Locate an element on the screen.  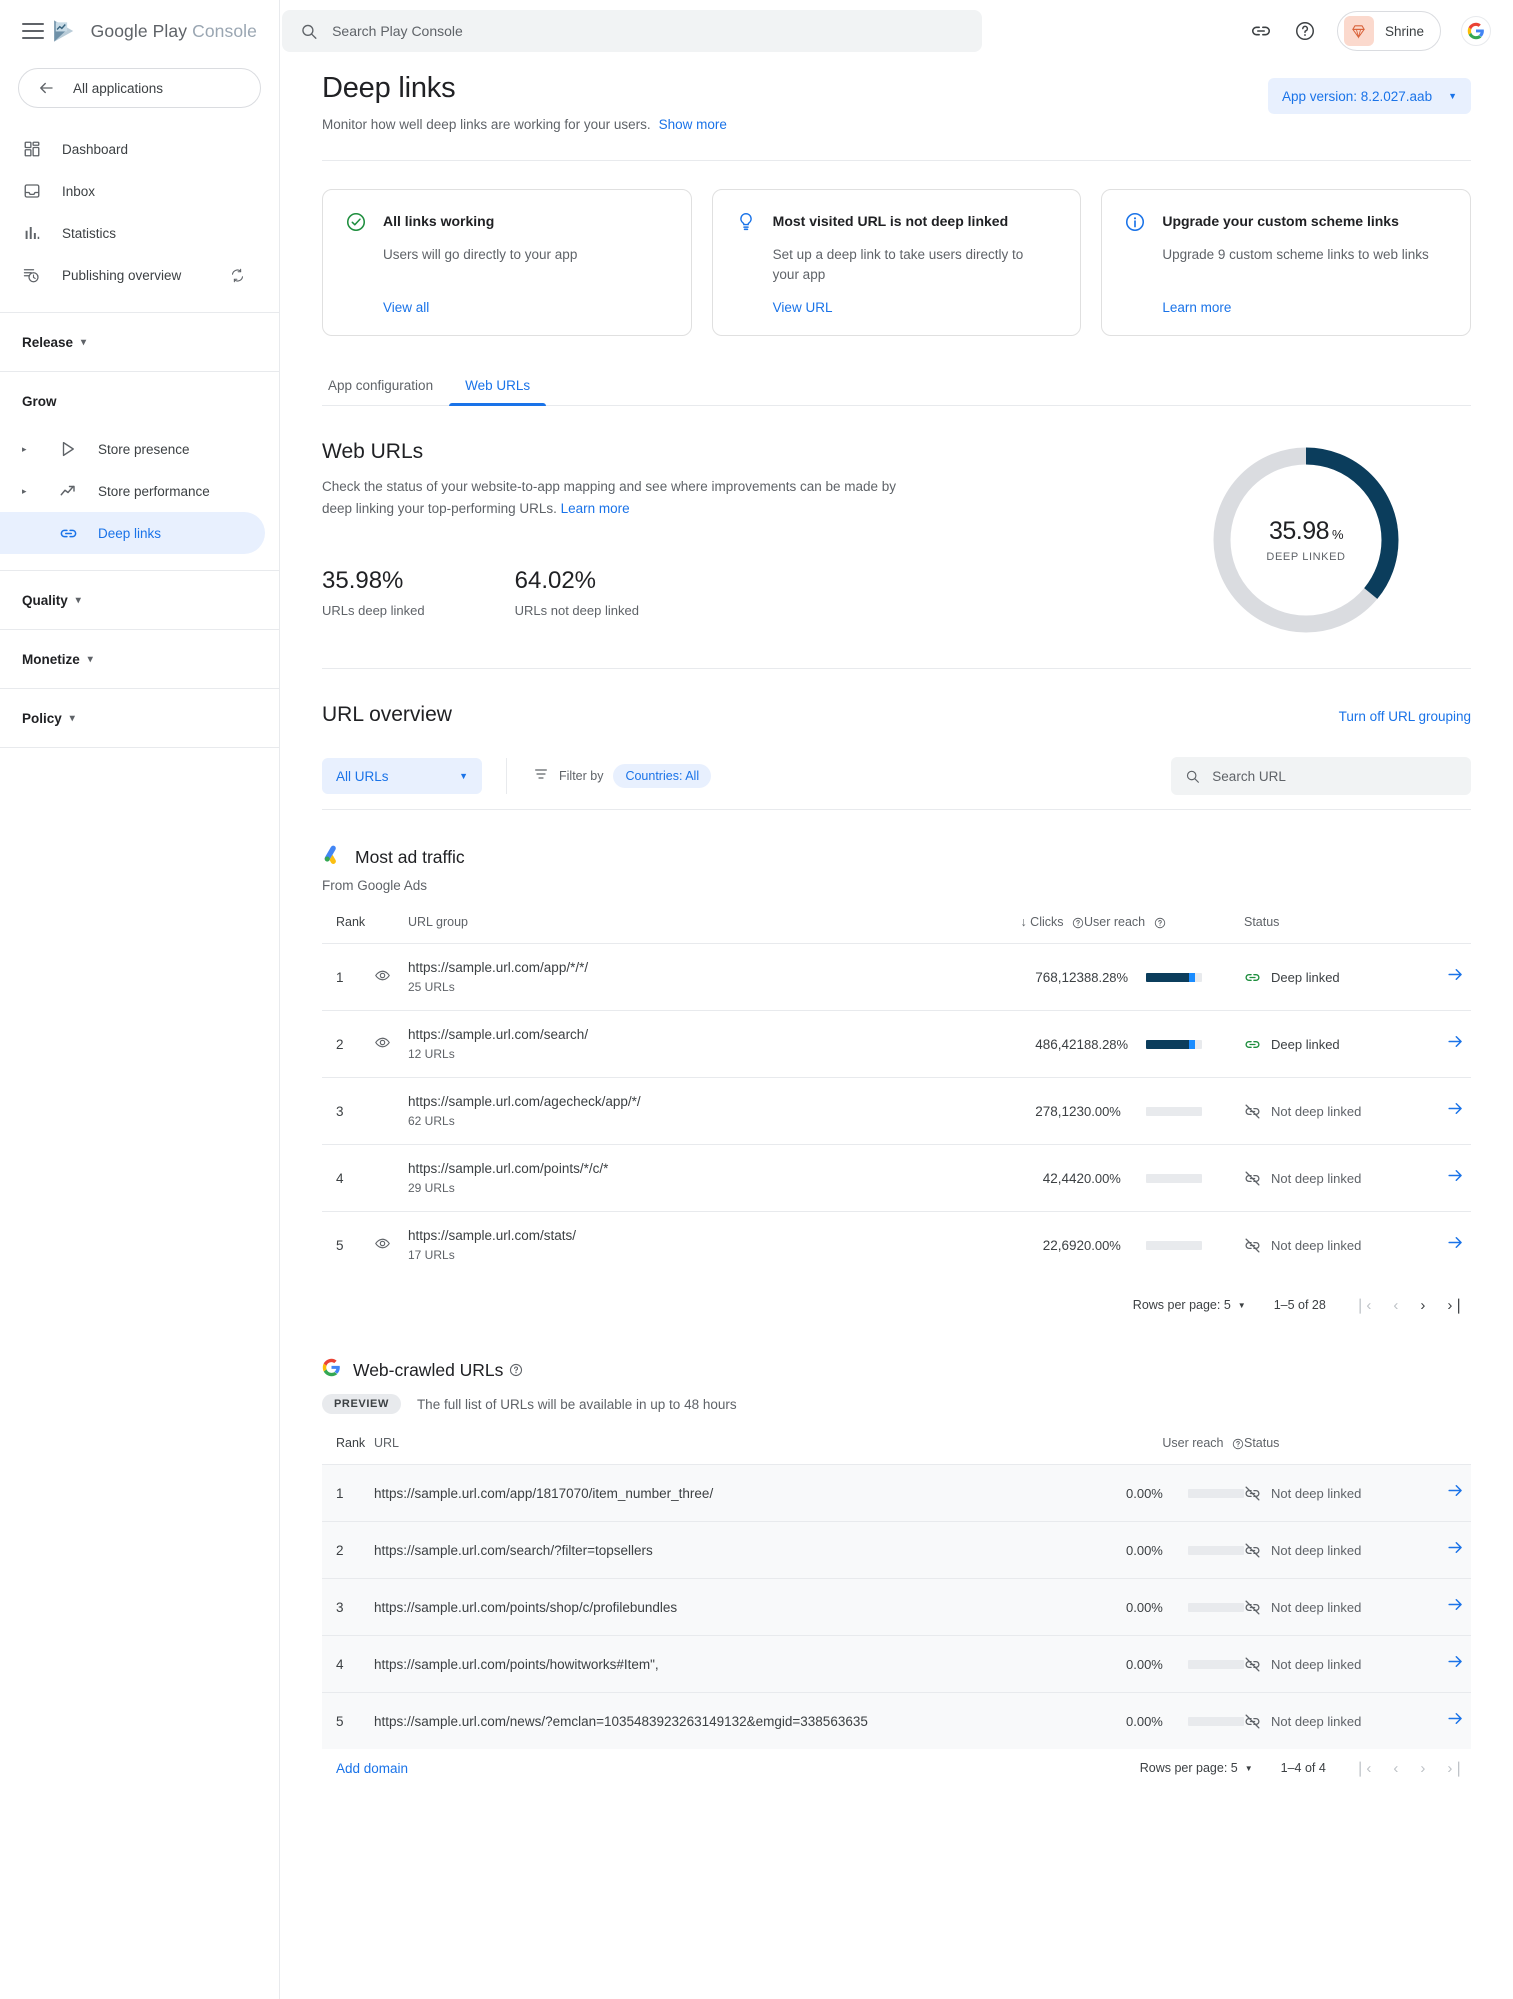
sidebar-section-policy: Policy ▾ is located at coordinates (139, 718).